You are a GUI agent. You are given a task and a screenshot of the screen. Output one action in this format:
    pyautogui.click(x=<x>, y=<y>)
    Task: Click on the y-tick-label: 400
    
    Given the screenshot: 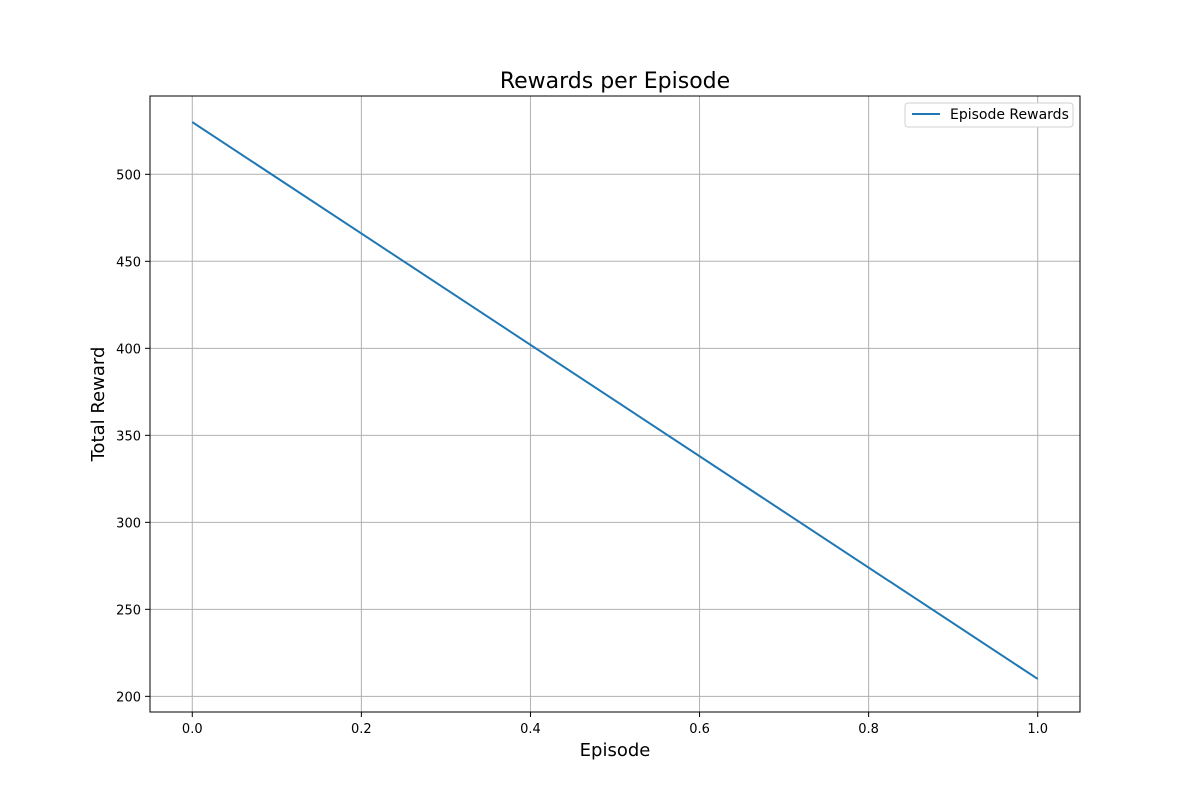 What is the action you would take?
    pyautogui.click(x=128, y=349)
    